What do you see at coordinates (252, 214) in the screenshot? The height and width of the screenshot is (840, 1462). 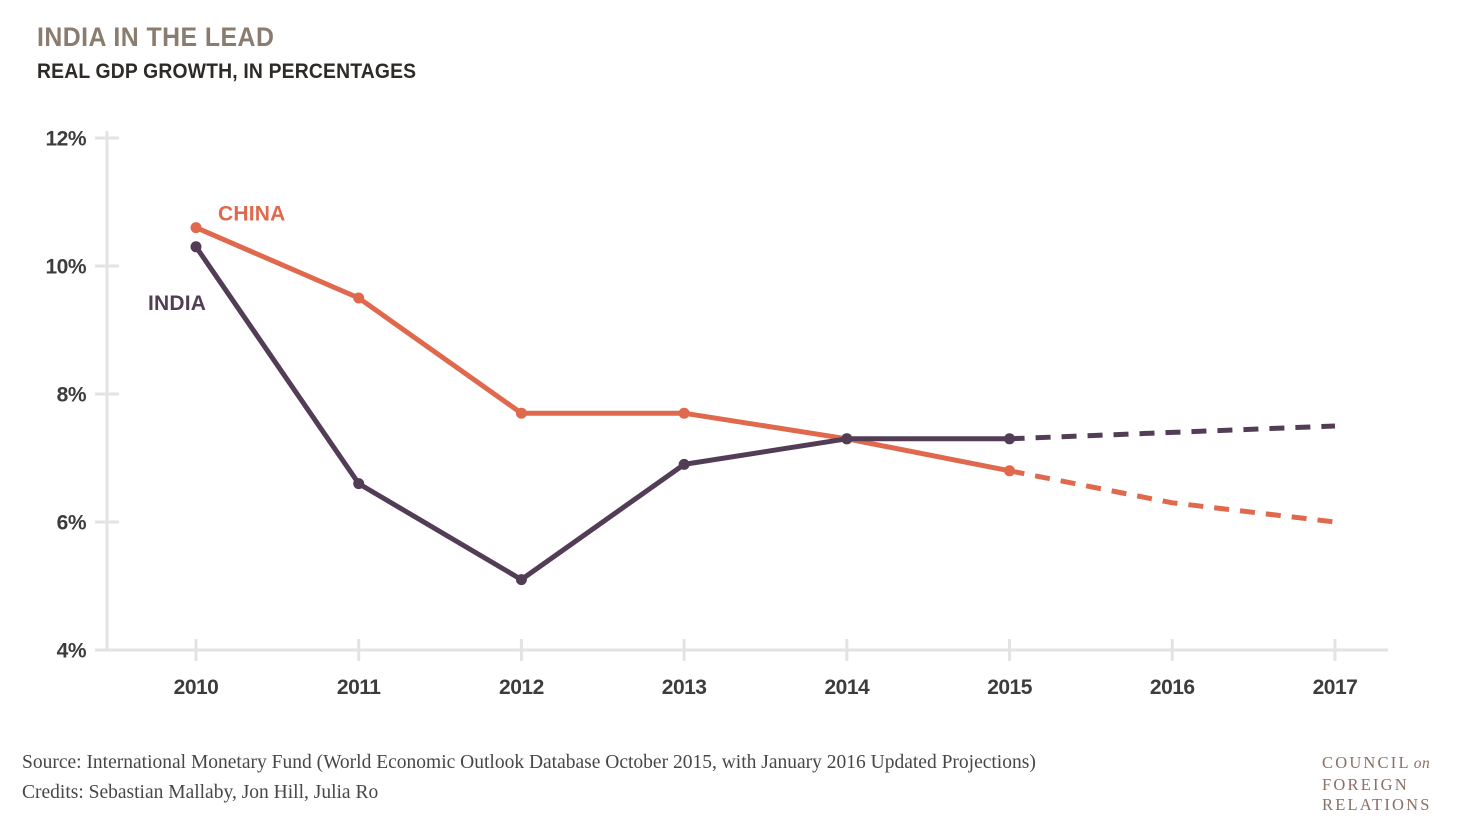 I see `china-series-label: CHINA` at bounding box center [252, 214].